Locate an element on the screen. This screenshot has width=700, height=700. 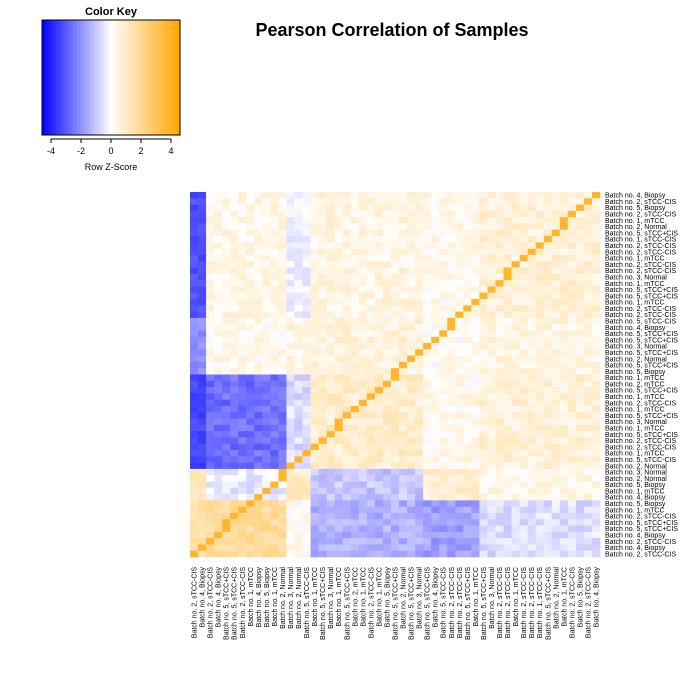
color-key-axis: -4 -2 0 2 4 is located at coordinates (110, 147).